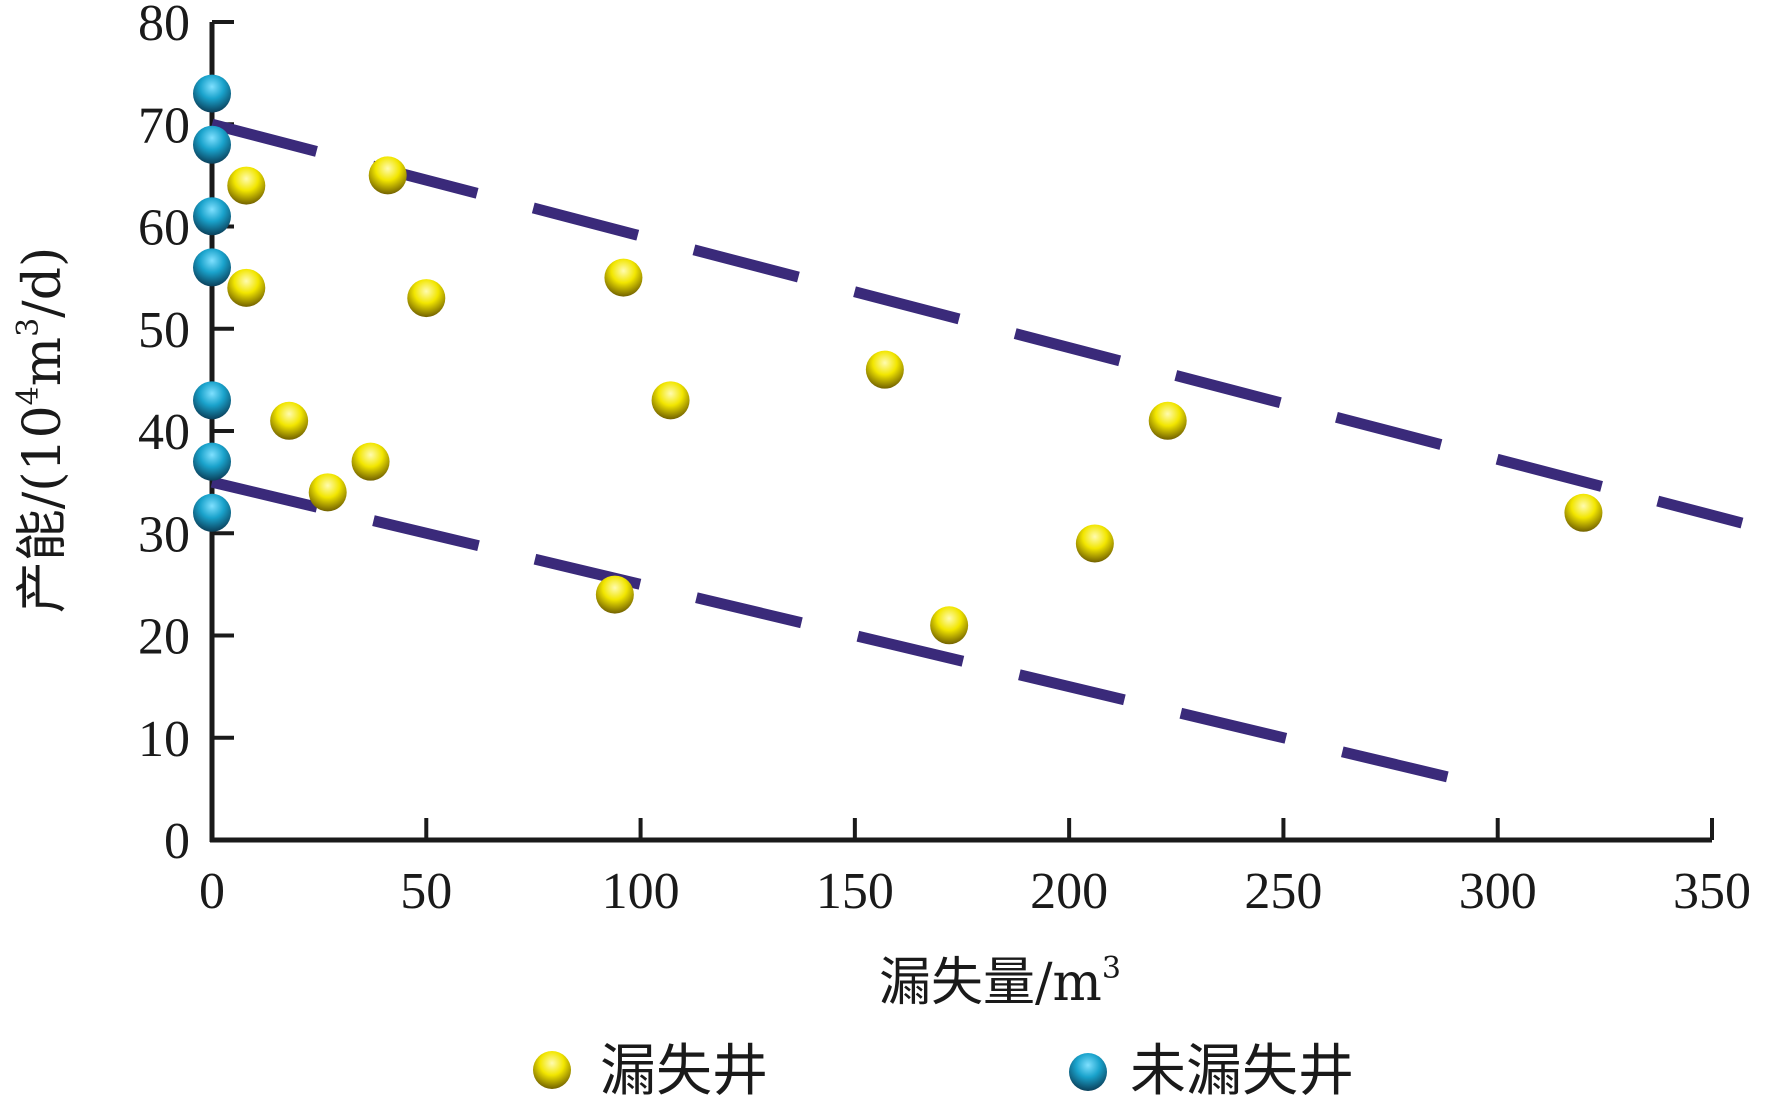  I want to click on y-tick-label: 10, so click(164, 739).